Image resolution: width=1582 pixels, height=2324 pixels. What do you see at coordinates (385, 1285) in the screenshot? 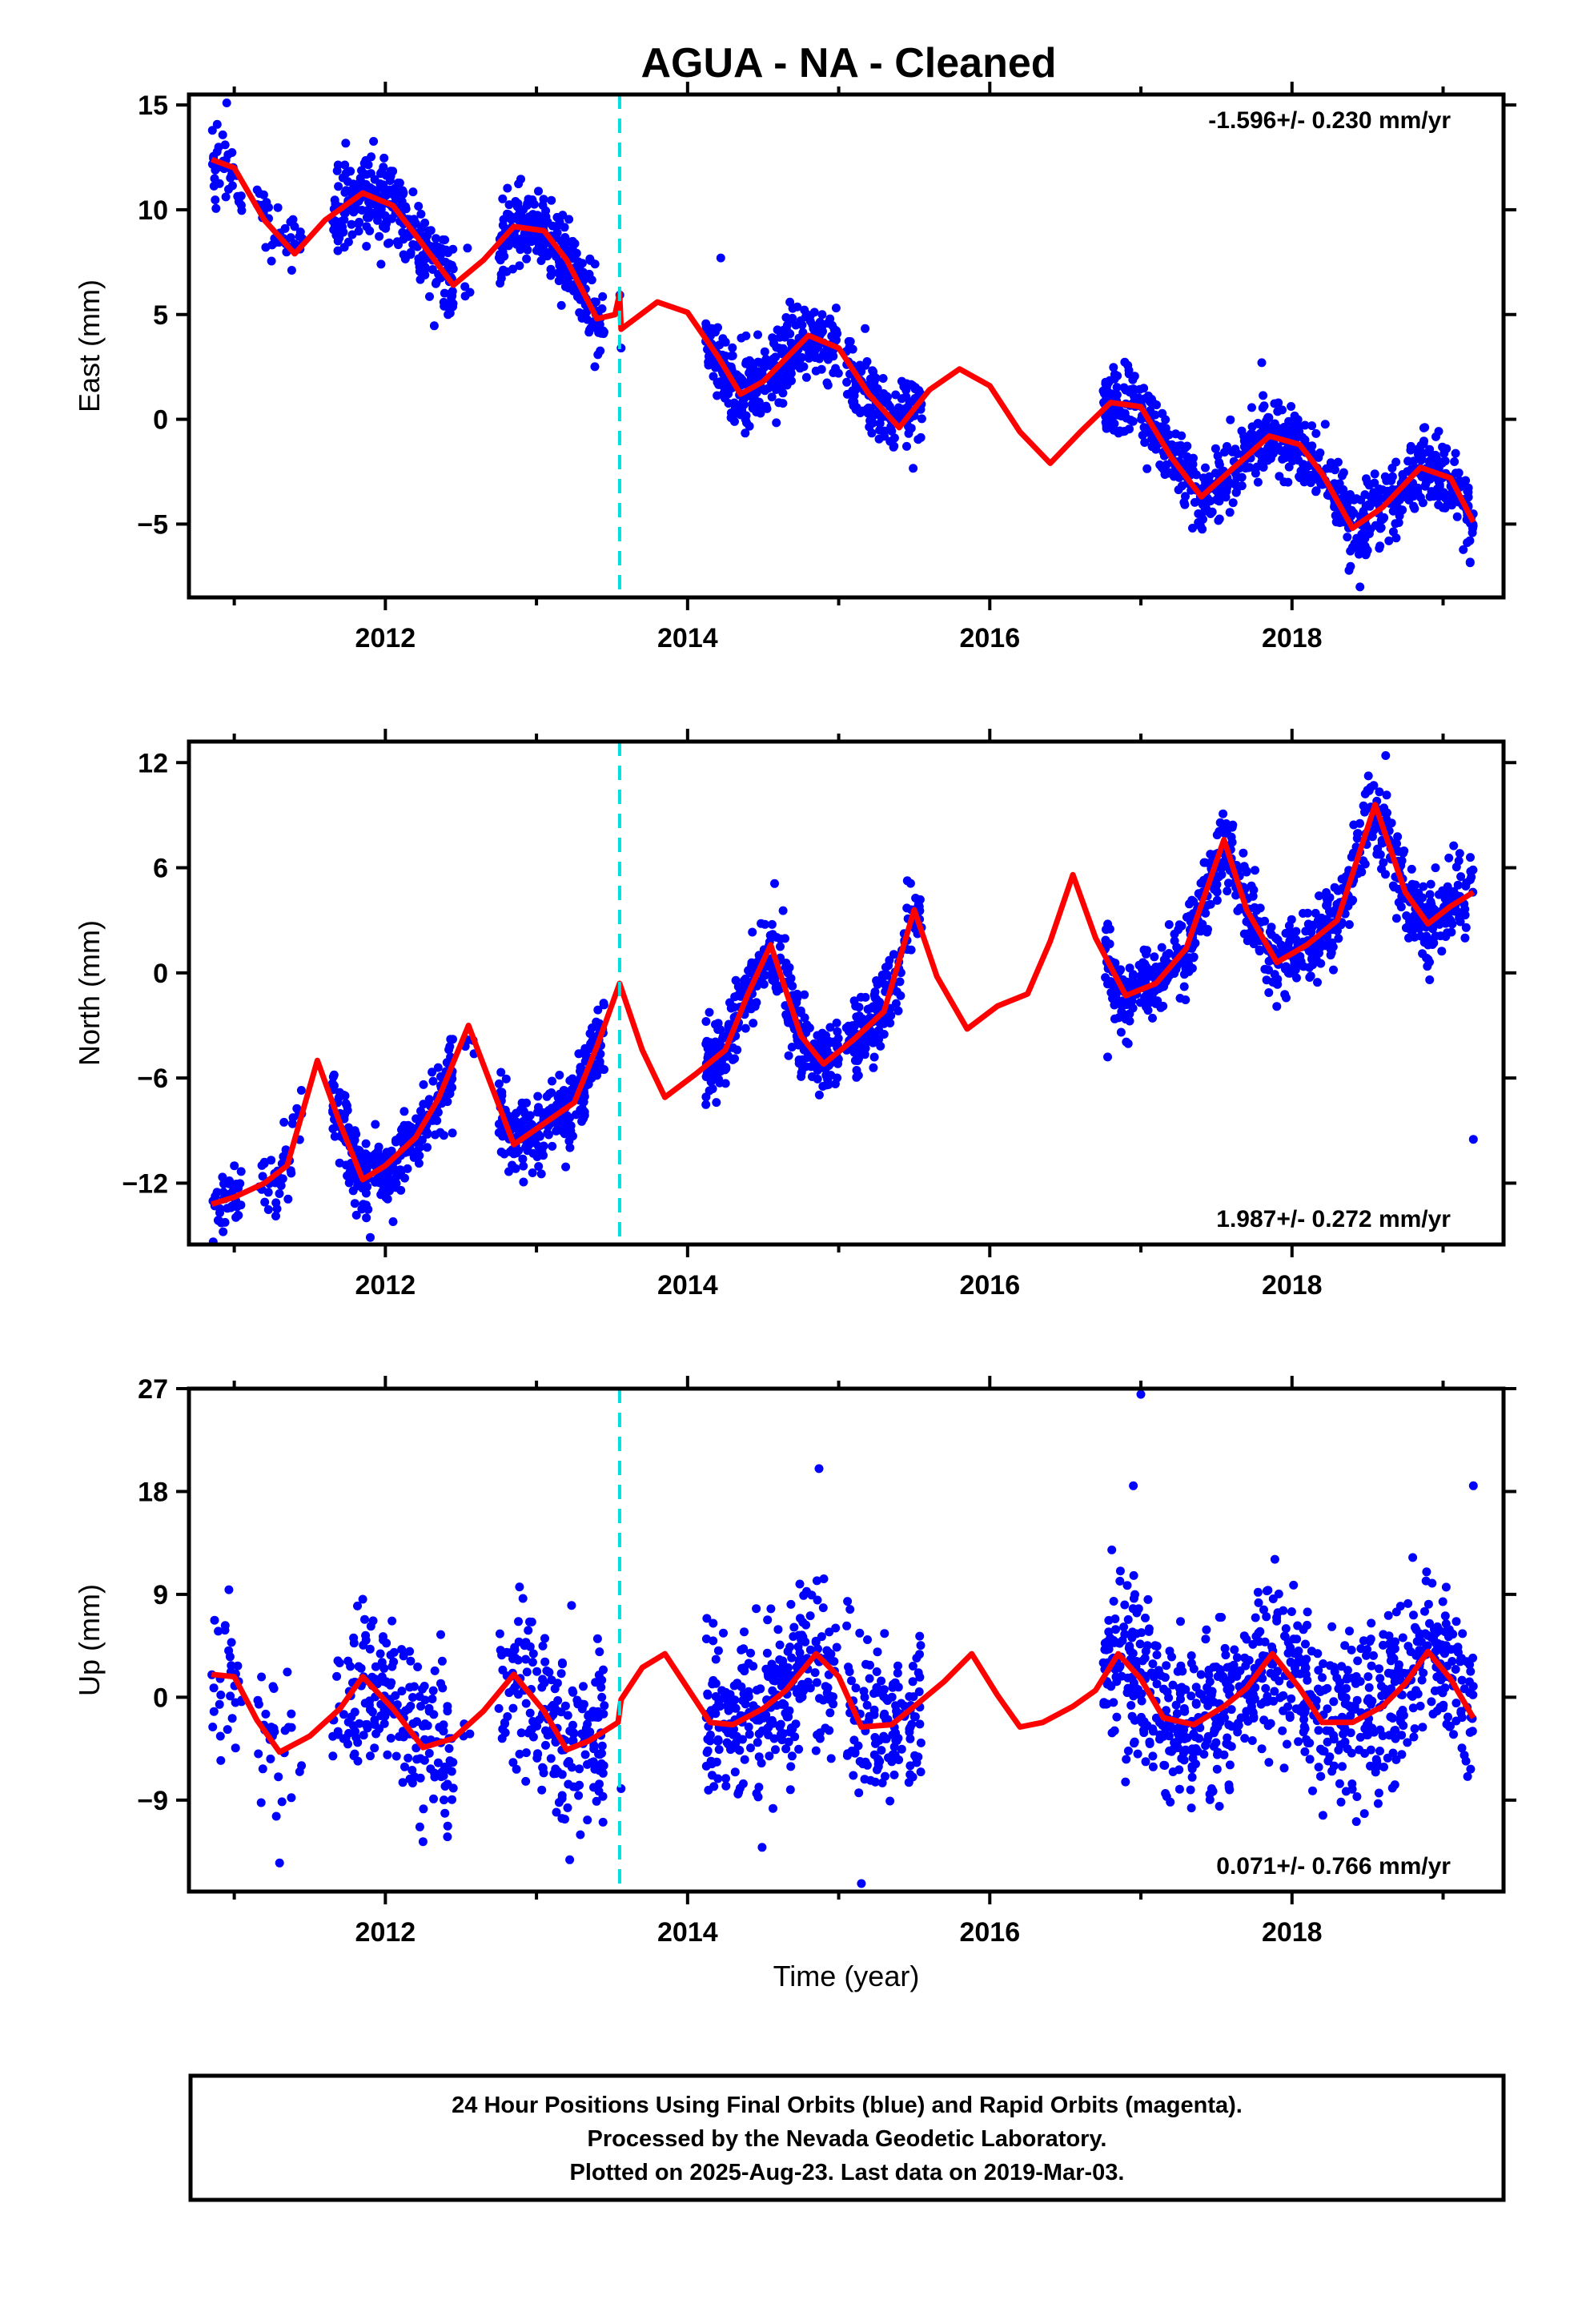
I see `x-tick-label: 2012` at bounding box center [385, 1285].